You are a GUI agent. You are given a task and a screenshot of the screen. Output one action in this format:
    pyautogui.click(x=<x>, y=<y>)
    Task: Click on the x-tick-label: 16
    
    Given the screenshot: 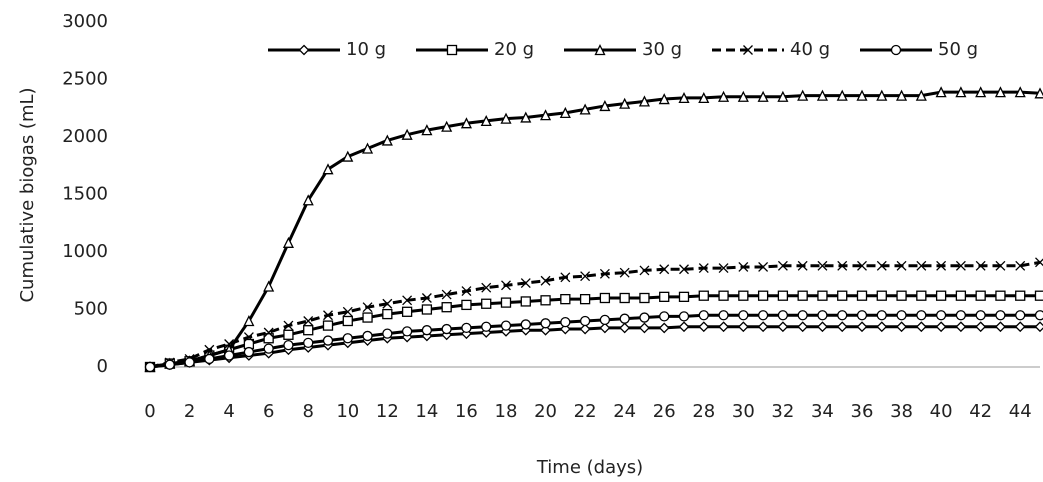 What is the action you would take?
    pyautogui.click(x=466, y=411)
    